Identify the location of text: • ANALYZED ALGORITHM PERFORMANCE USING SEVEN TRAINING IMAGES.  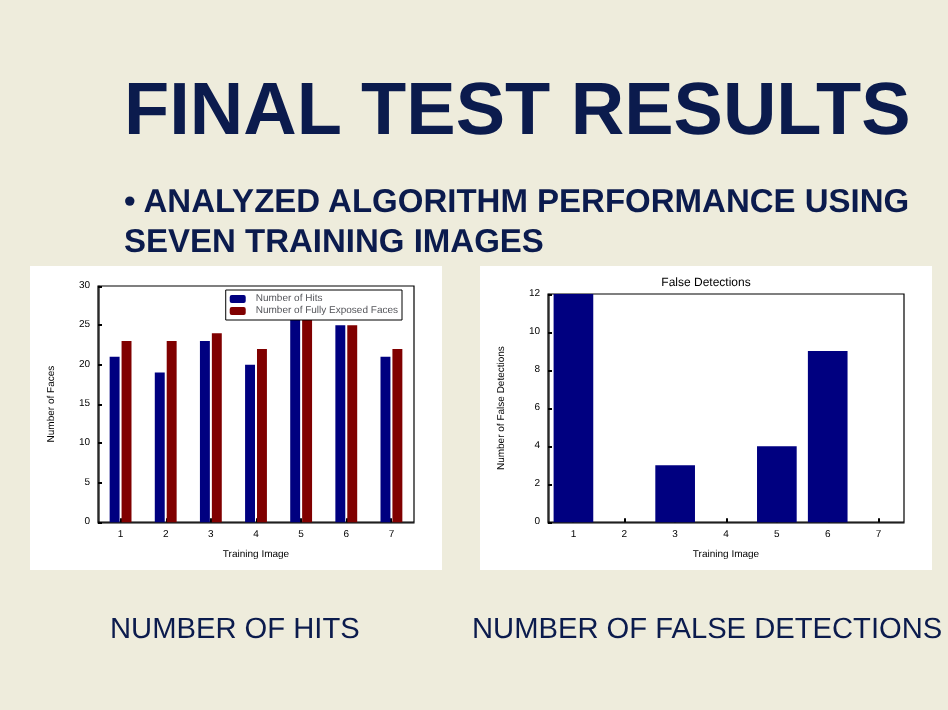
(518, 222).